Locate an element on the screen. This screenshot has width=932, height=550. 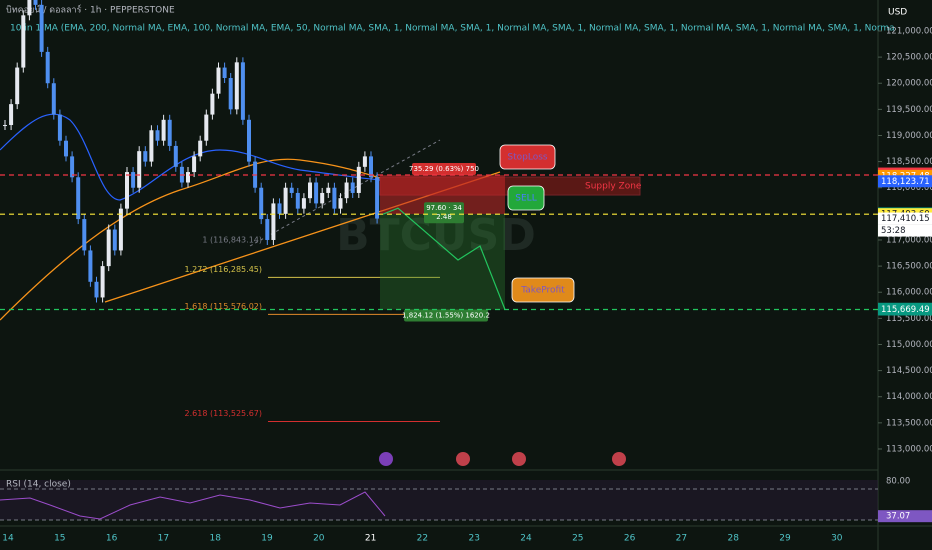
time-label: 20 is located at coordinates (319, 539).